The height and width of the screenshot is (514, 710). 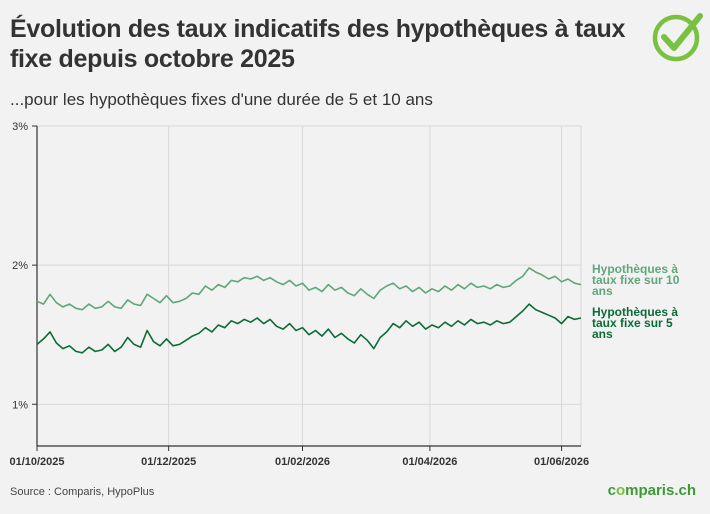 What do you see at coordinates (677, 37) in the screenshot?
I see `checkmark-circle-icon` at bounding box center [677, 37].